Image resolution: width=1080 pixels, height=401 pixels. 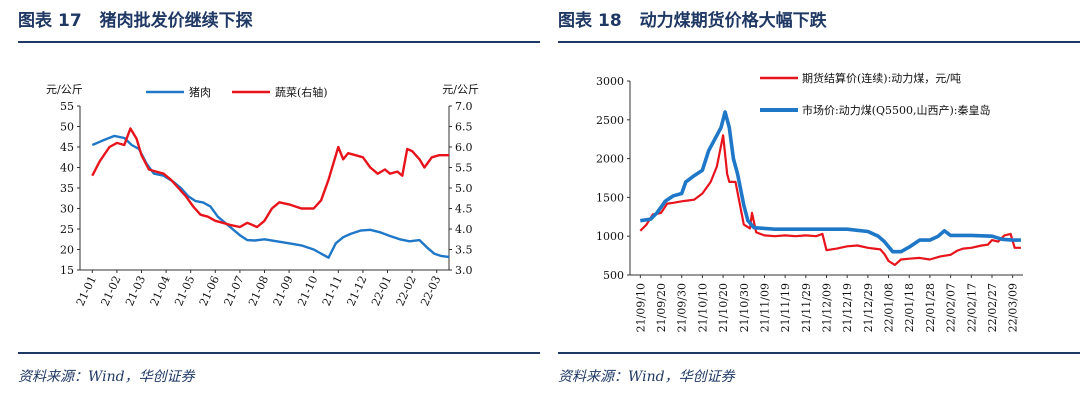 I want to click on x-tick-label: 21/12/19, so click(x=847, y=307).